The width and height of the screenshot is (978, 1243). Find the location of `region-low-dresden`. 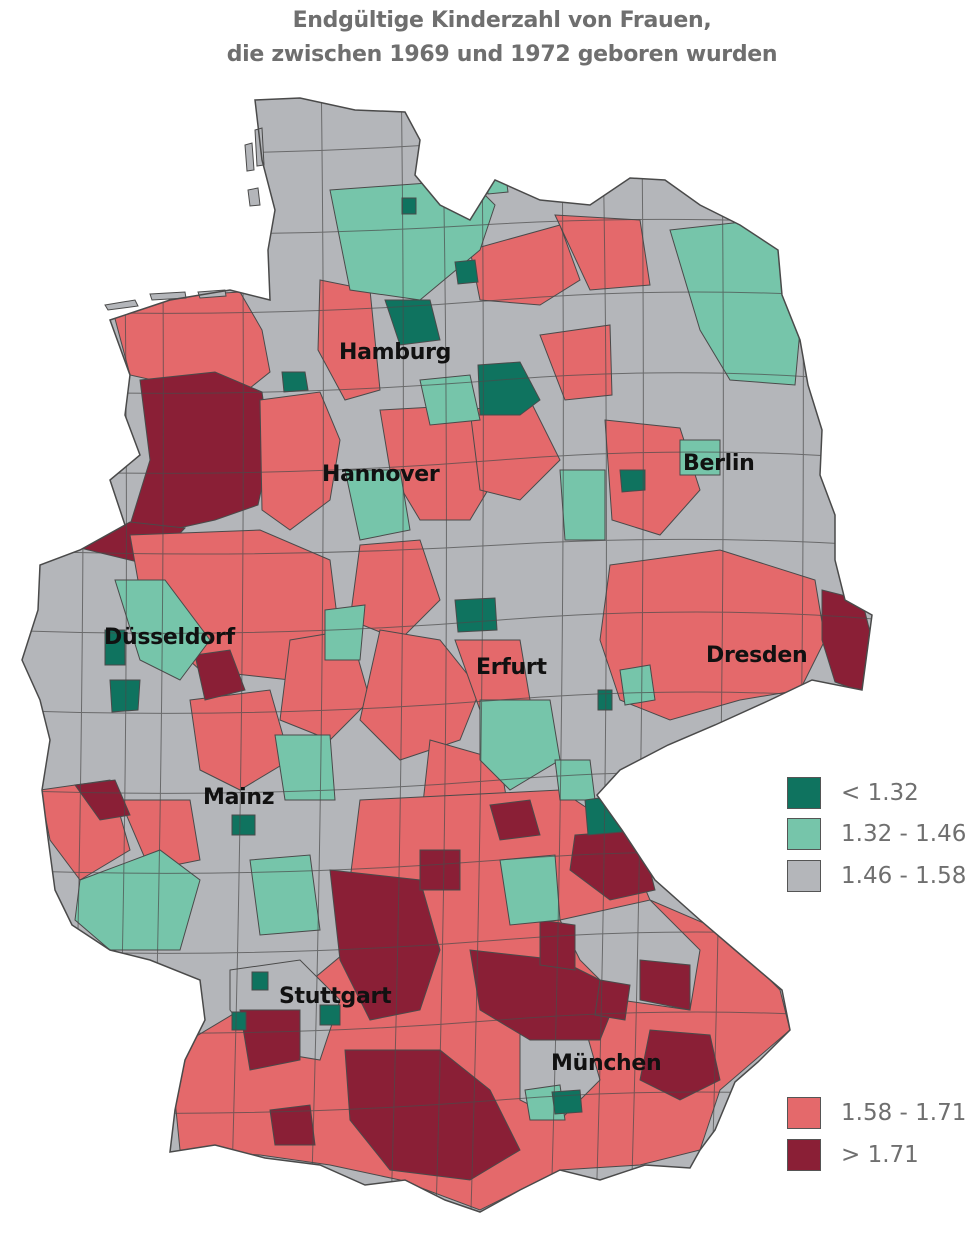

region-low-dresden is located at coordinates (637, 685).